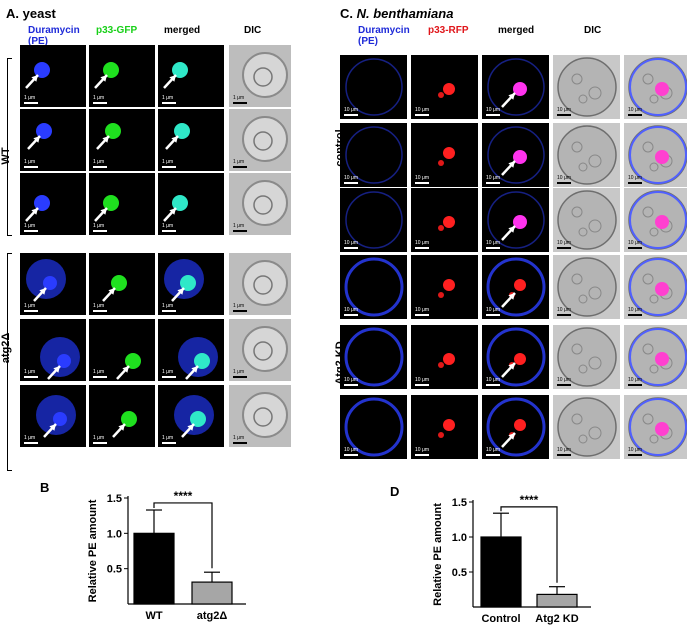 The height and width of the screenshot is (625, 696). Describe the element at coordinates (500, 619) in the screenshot. I see `category-label-0: Control` at that location.